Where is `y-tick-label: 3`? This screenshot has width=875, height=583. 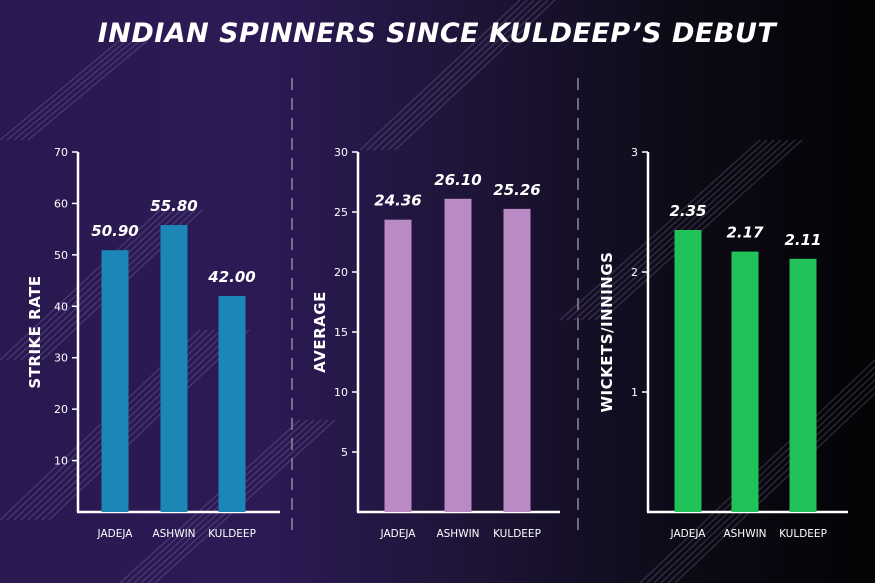 y-tick-label: 3 is located at coordinates (634, 152).